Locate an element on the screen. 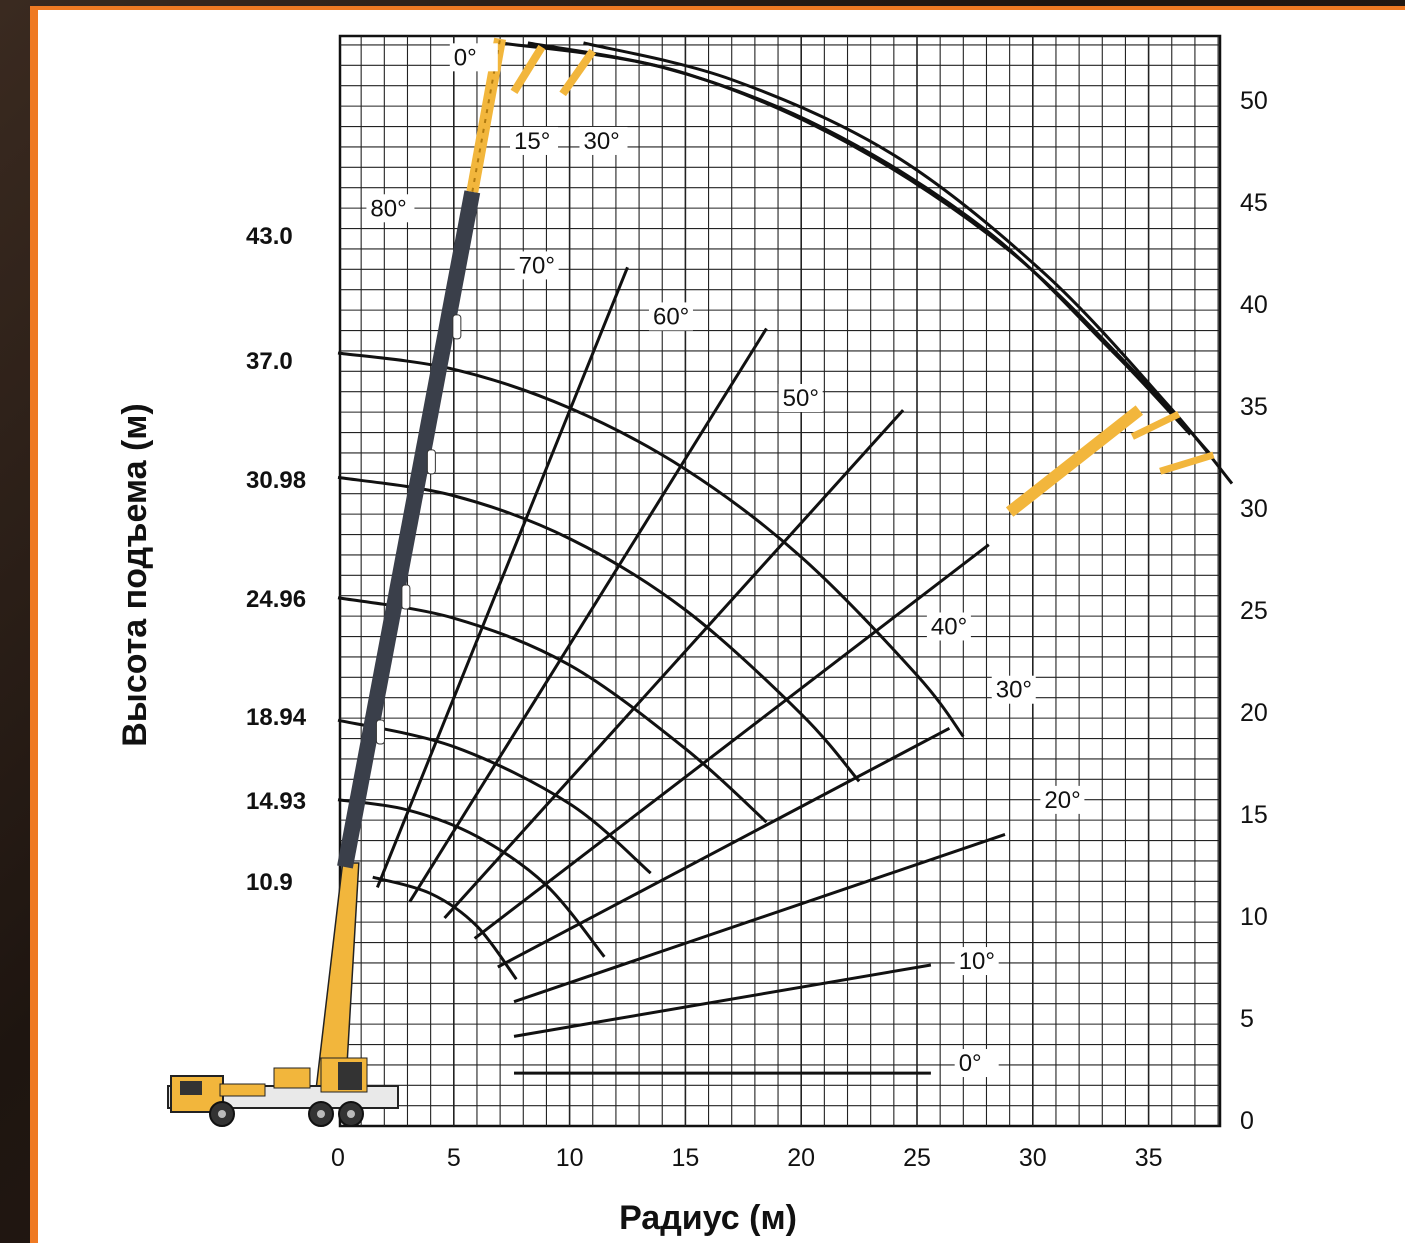 The image size is (1405, 1243). boom-angle-label: 80° is located at coordinates (388, 208).